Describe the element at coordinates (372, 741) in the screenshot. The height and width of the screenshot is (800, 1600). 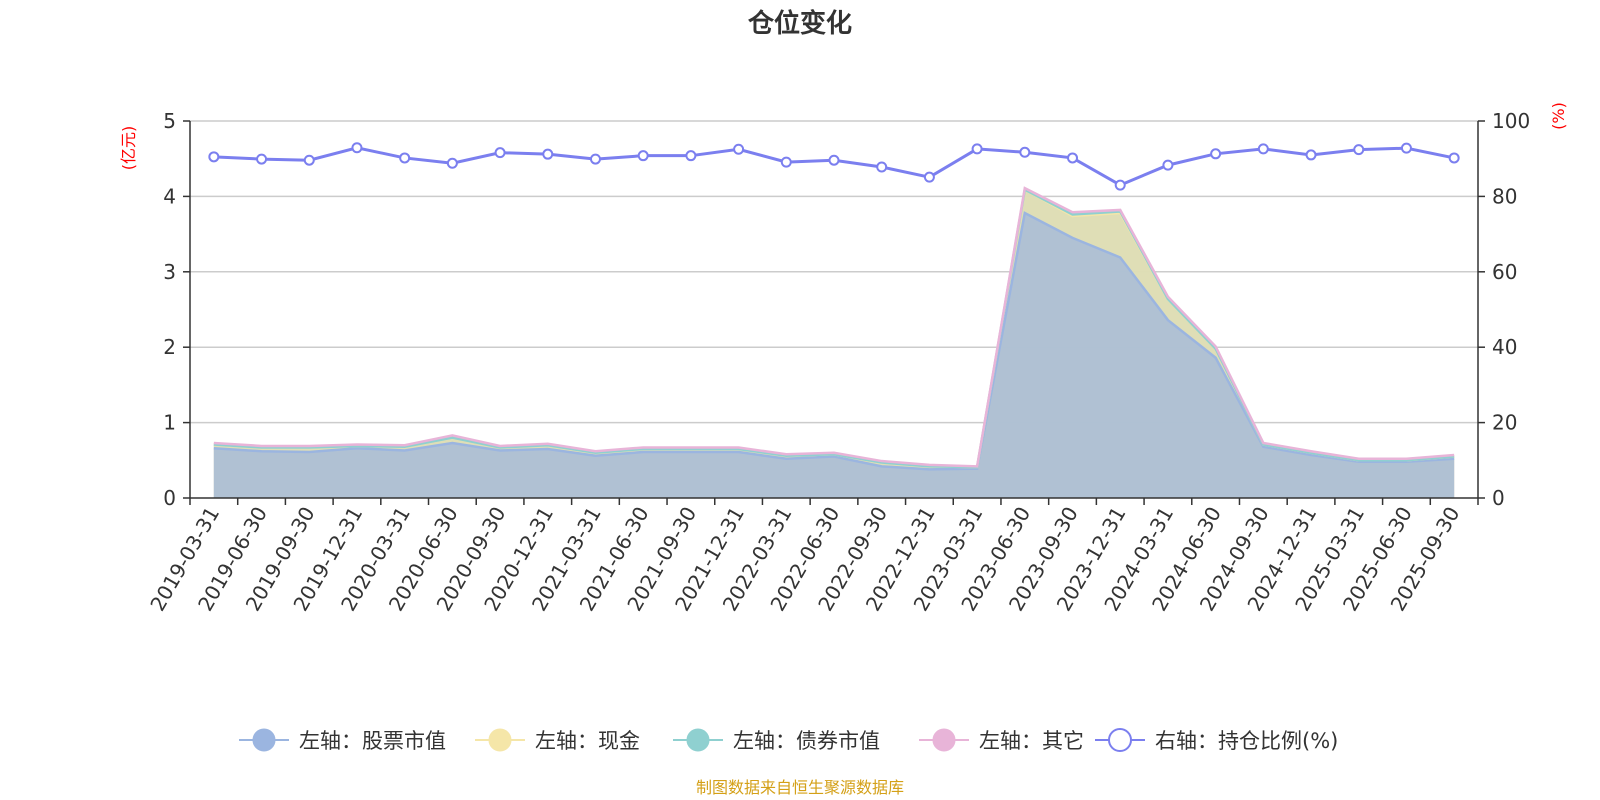
I see `legend-label: 左轴：股票市值` at that location.